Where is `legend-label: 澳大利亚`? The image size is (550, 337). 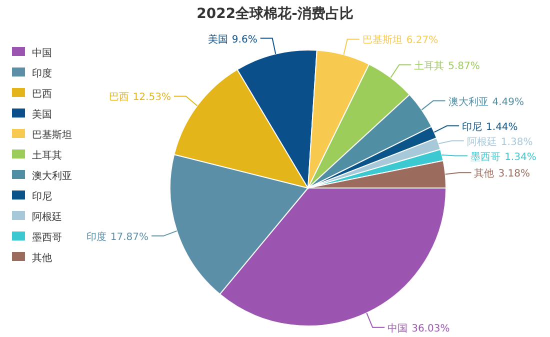
legend-label: 澳大利亚 is located at coordinates (52, 176).